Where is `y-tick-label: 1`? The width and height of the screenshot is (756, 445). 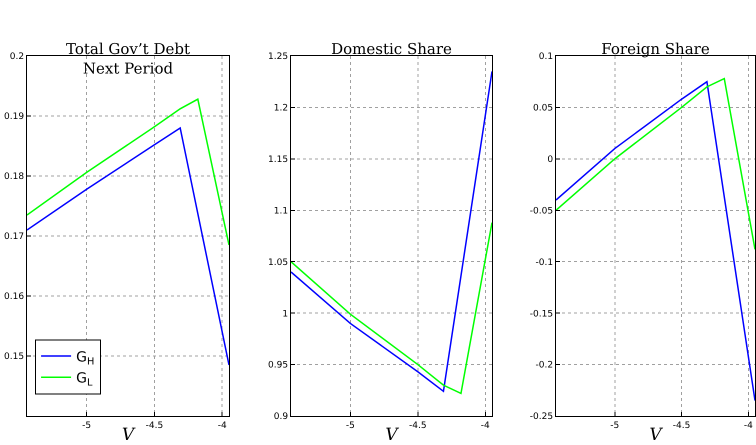
y-tick-label: 1 is located at coordinates (285, 314).